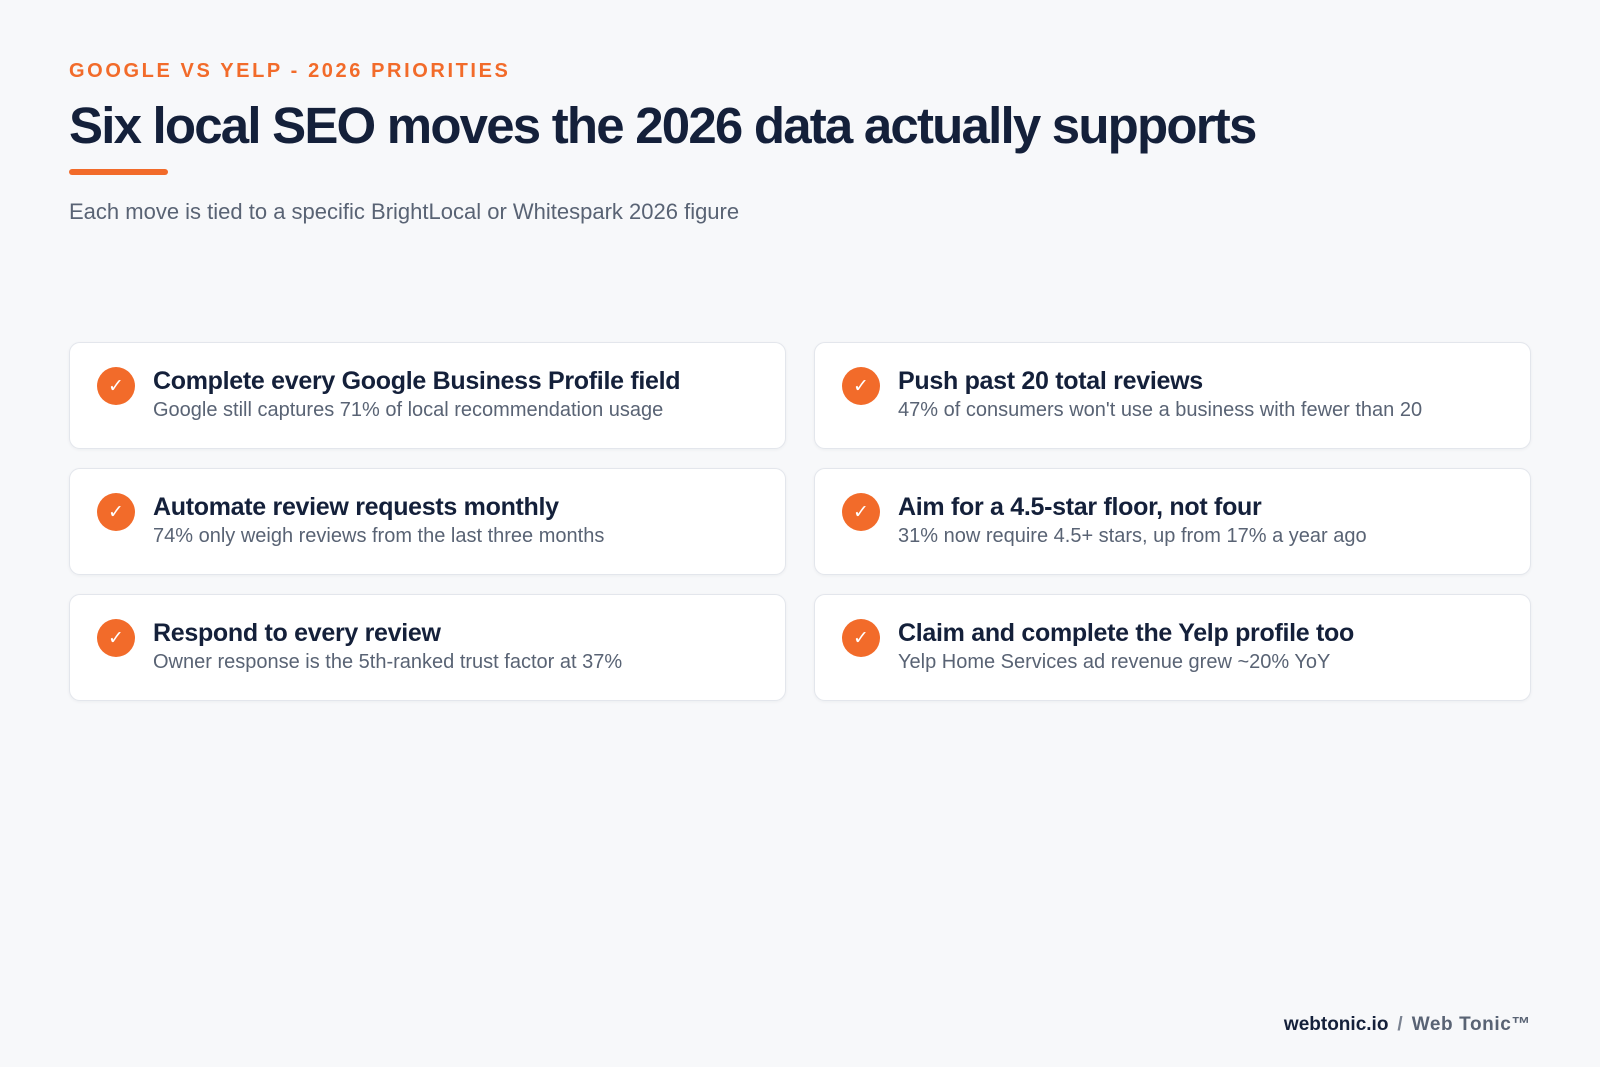  I want to click on footer-site: webtonic.io, so click(1336, 1024).